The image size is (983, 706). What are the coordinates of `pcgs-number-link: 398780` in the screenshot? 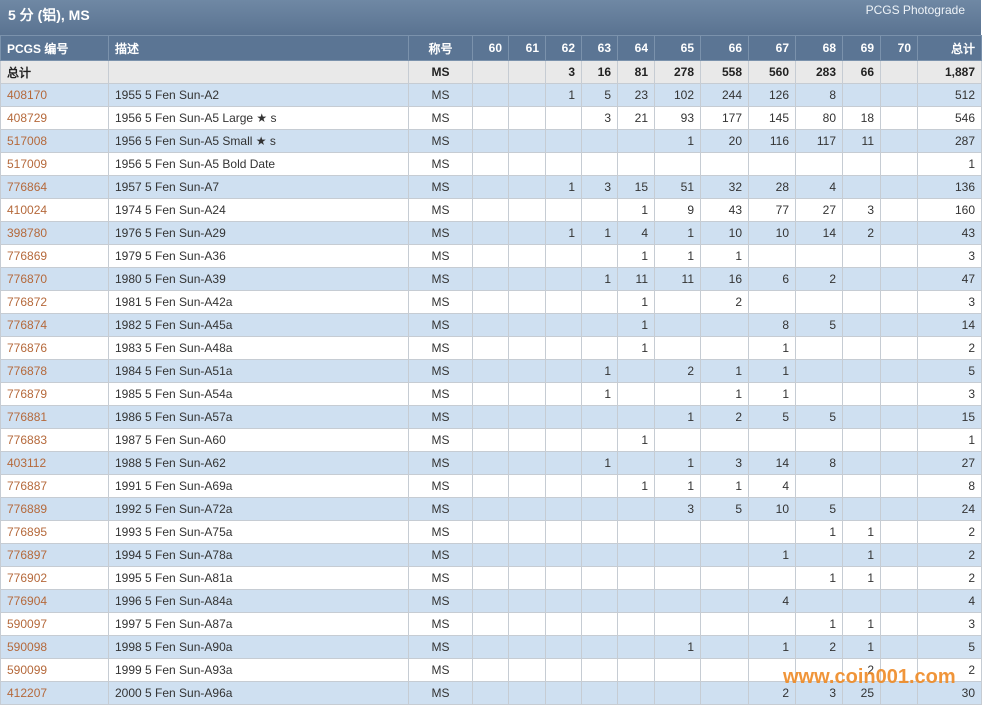 It's located at (27, 233).